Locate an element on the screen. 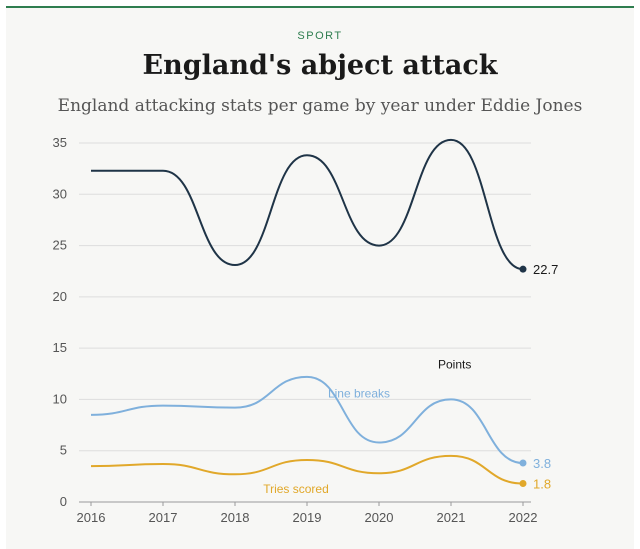 Image resolution: width=640 pixels, height=549 pixels. end-value-label: 1.8 is located at coordinates (542, 484).